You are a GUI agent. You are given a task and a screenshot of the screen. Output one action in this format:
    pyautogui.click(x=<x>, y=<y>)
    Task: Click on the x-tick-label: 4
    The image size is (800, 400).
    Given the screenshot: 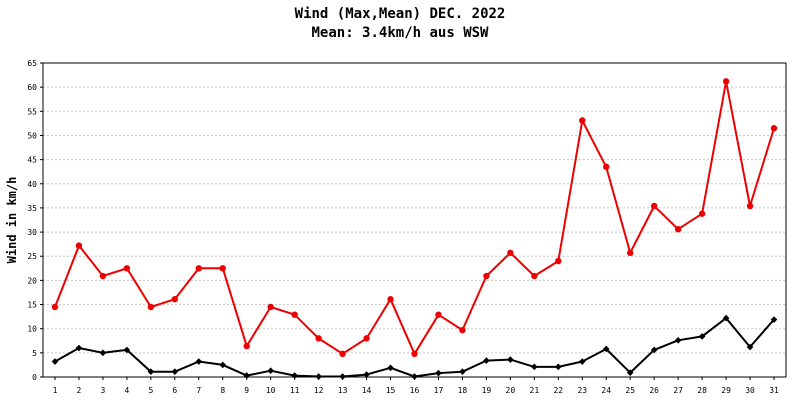 What is the action you would take?
    pyautogui.click(x=126, y=390)
    